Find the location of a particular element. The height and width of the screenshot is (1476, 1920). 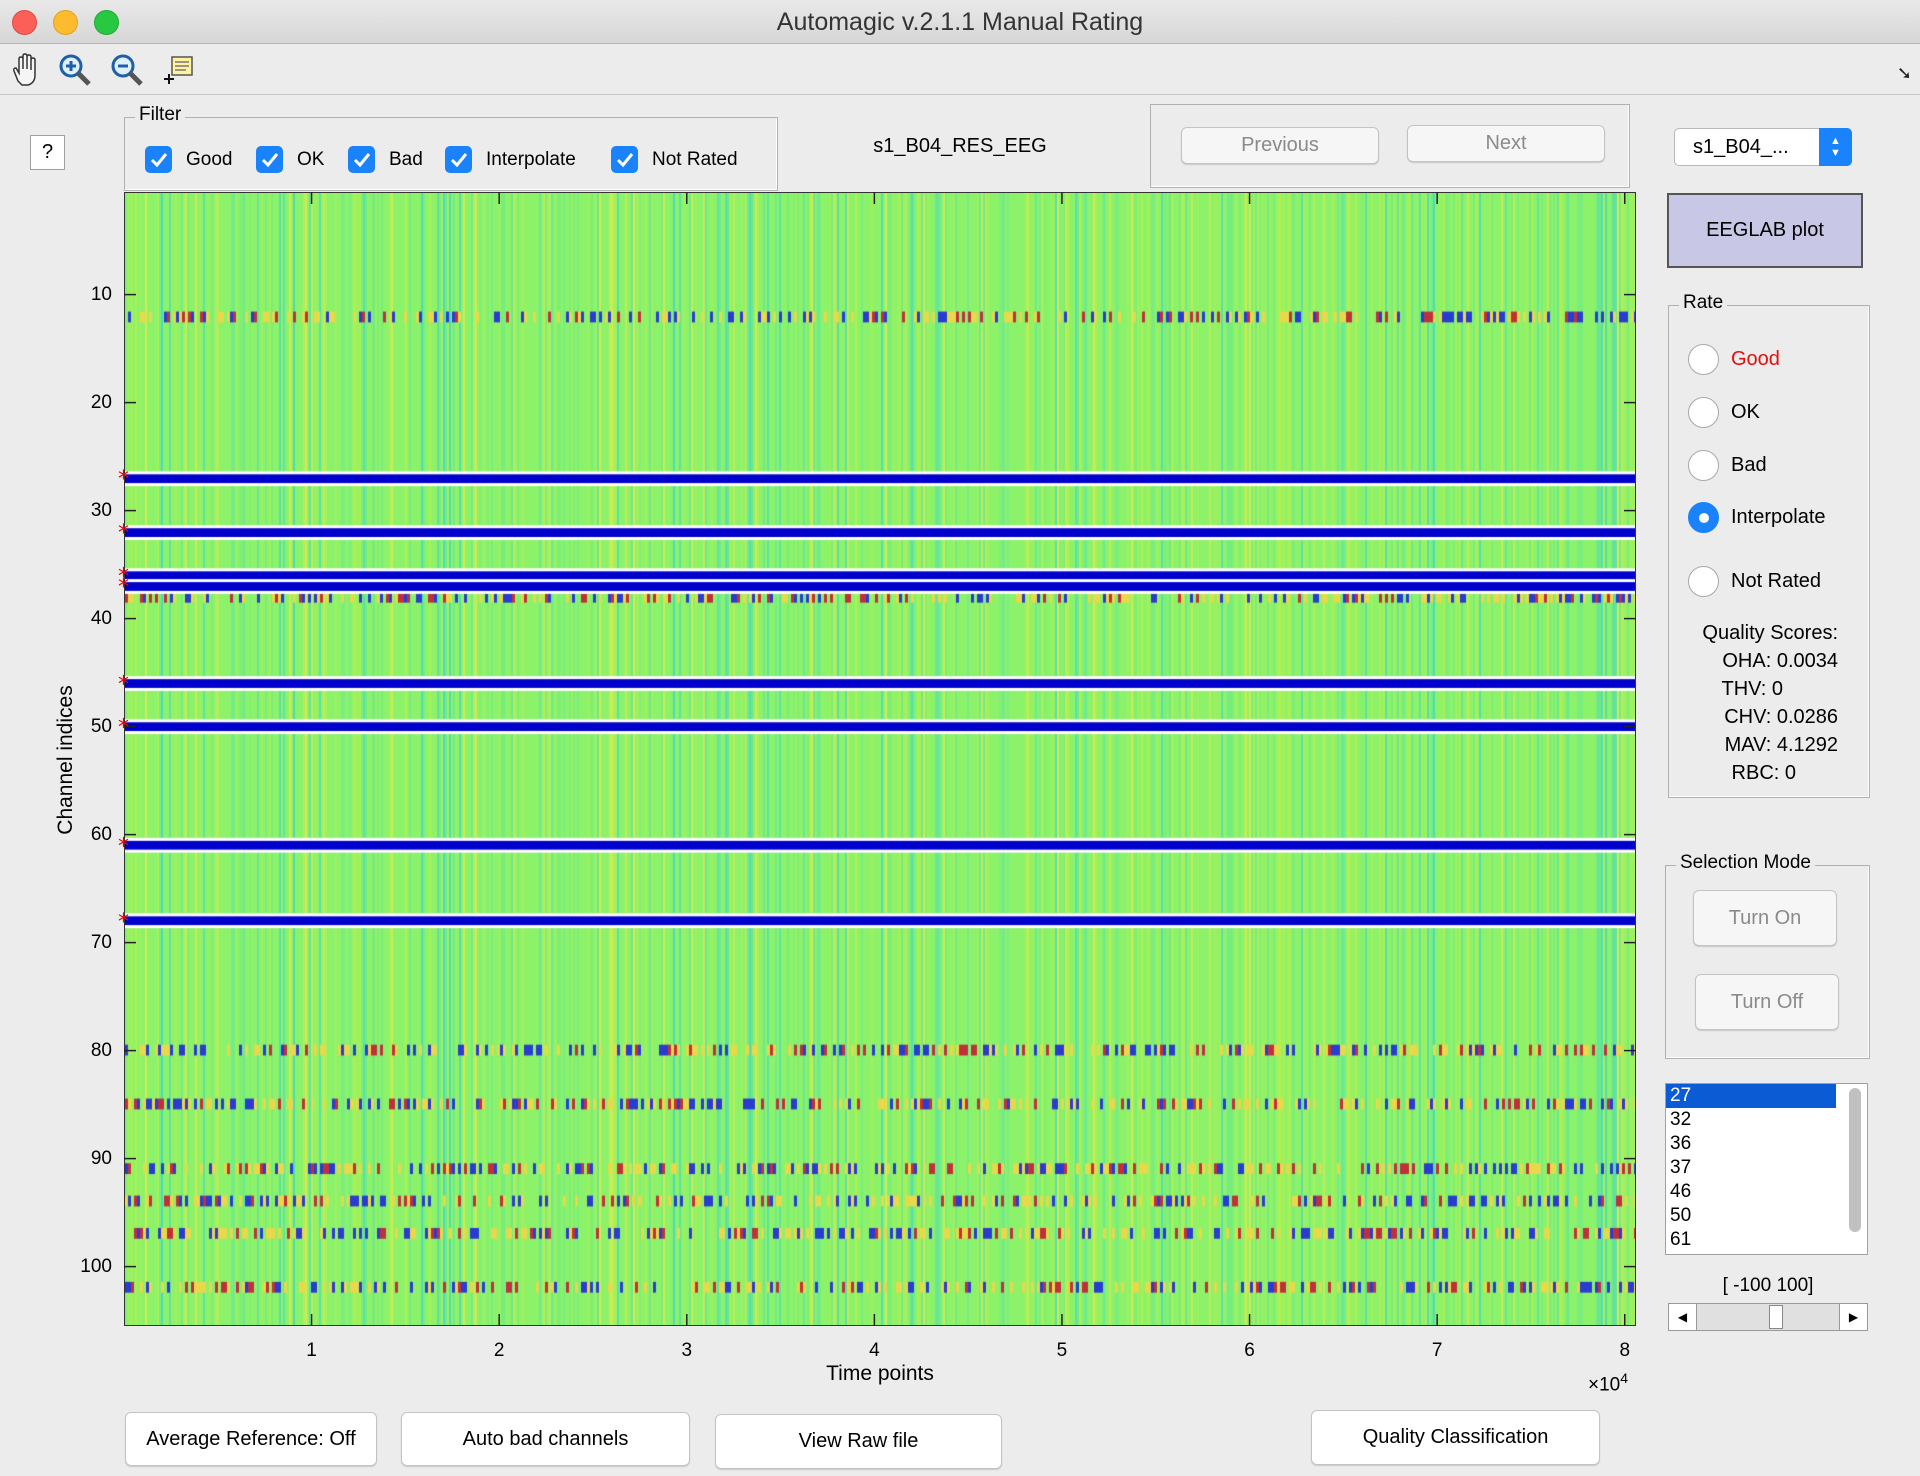

x-tick-label: 2 is located at coordinates (499, 1350).